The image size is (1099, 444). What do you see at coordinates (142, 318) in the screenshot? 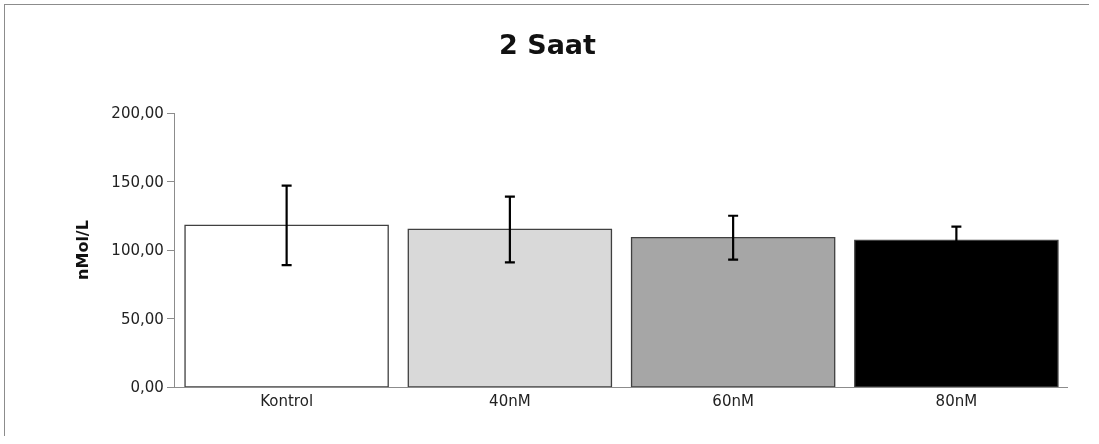
I see `y-tick-label: 50,00` at bounding box center [142, 318].